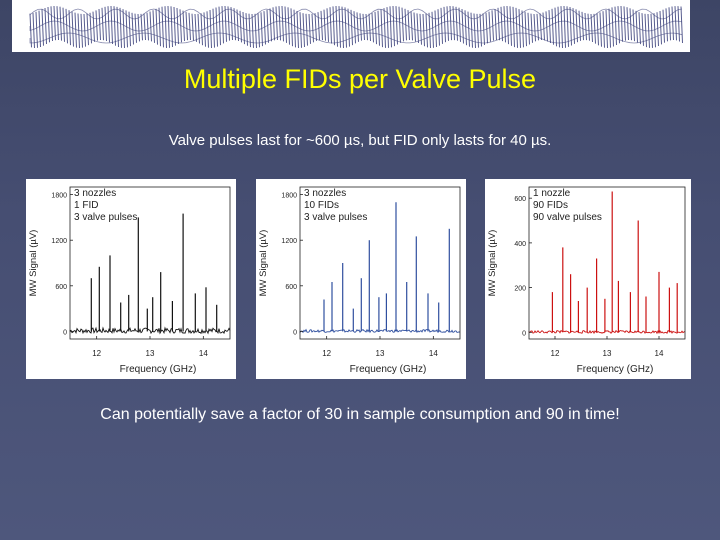  Describe the element at coordinates (360, 79) in the screenshot. I see `slide-title: Multiple FIDs per Valve Pulse` at that location.